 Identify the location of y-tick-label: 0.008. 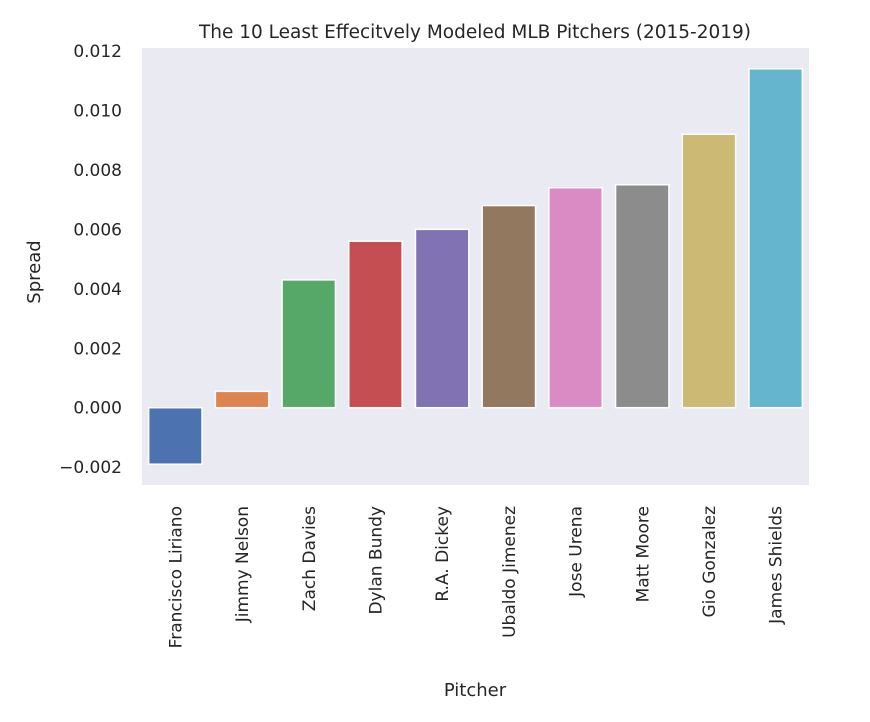
(97, 171).